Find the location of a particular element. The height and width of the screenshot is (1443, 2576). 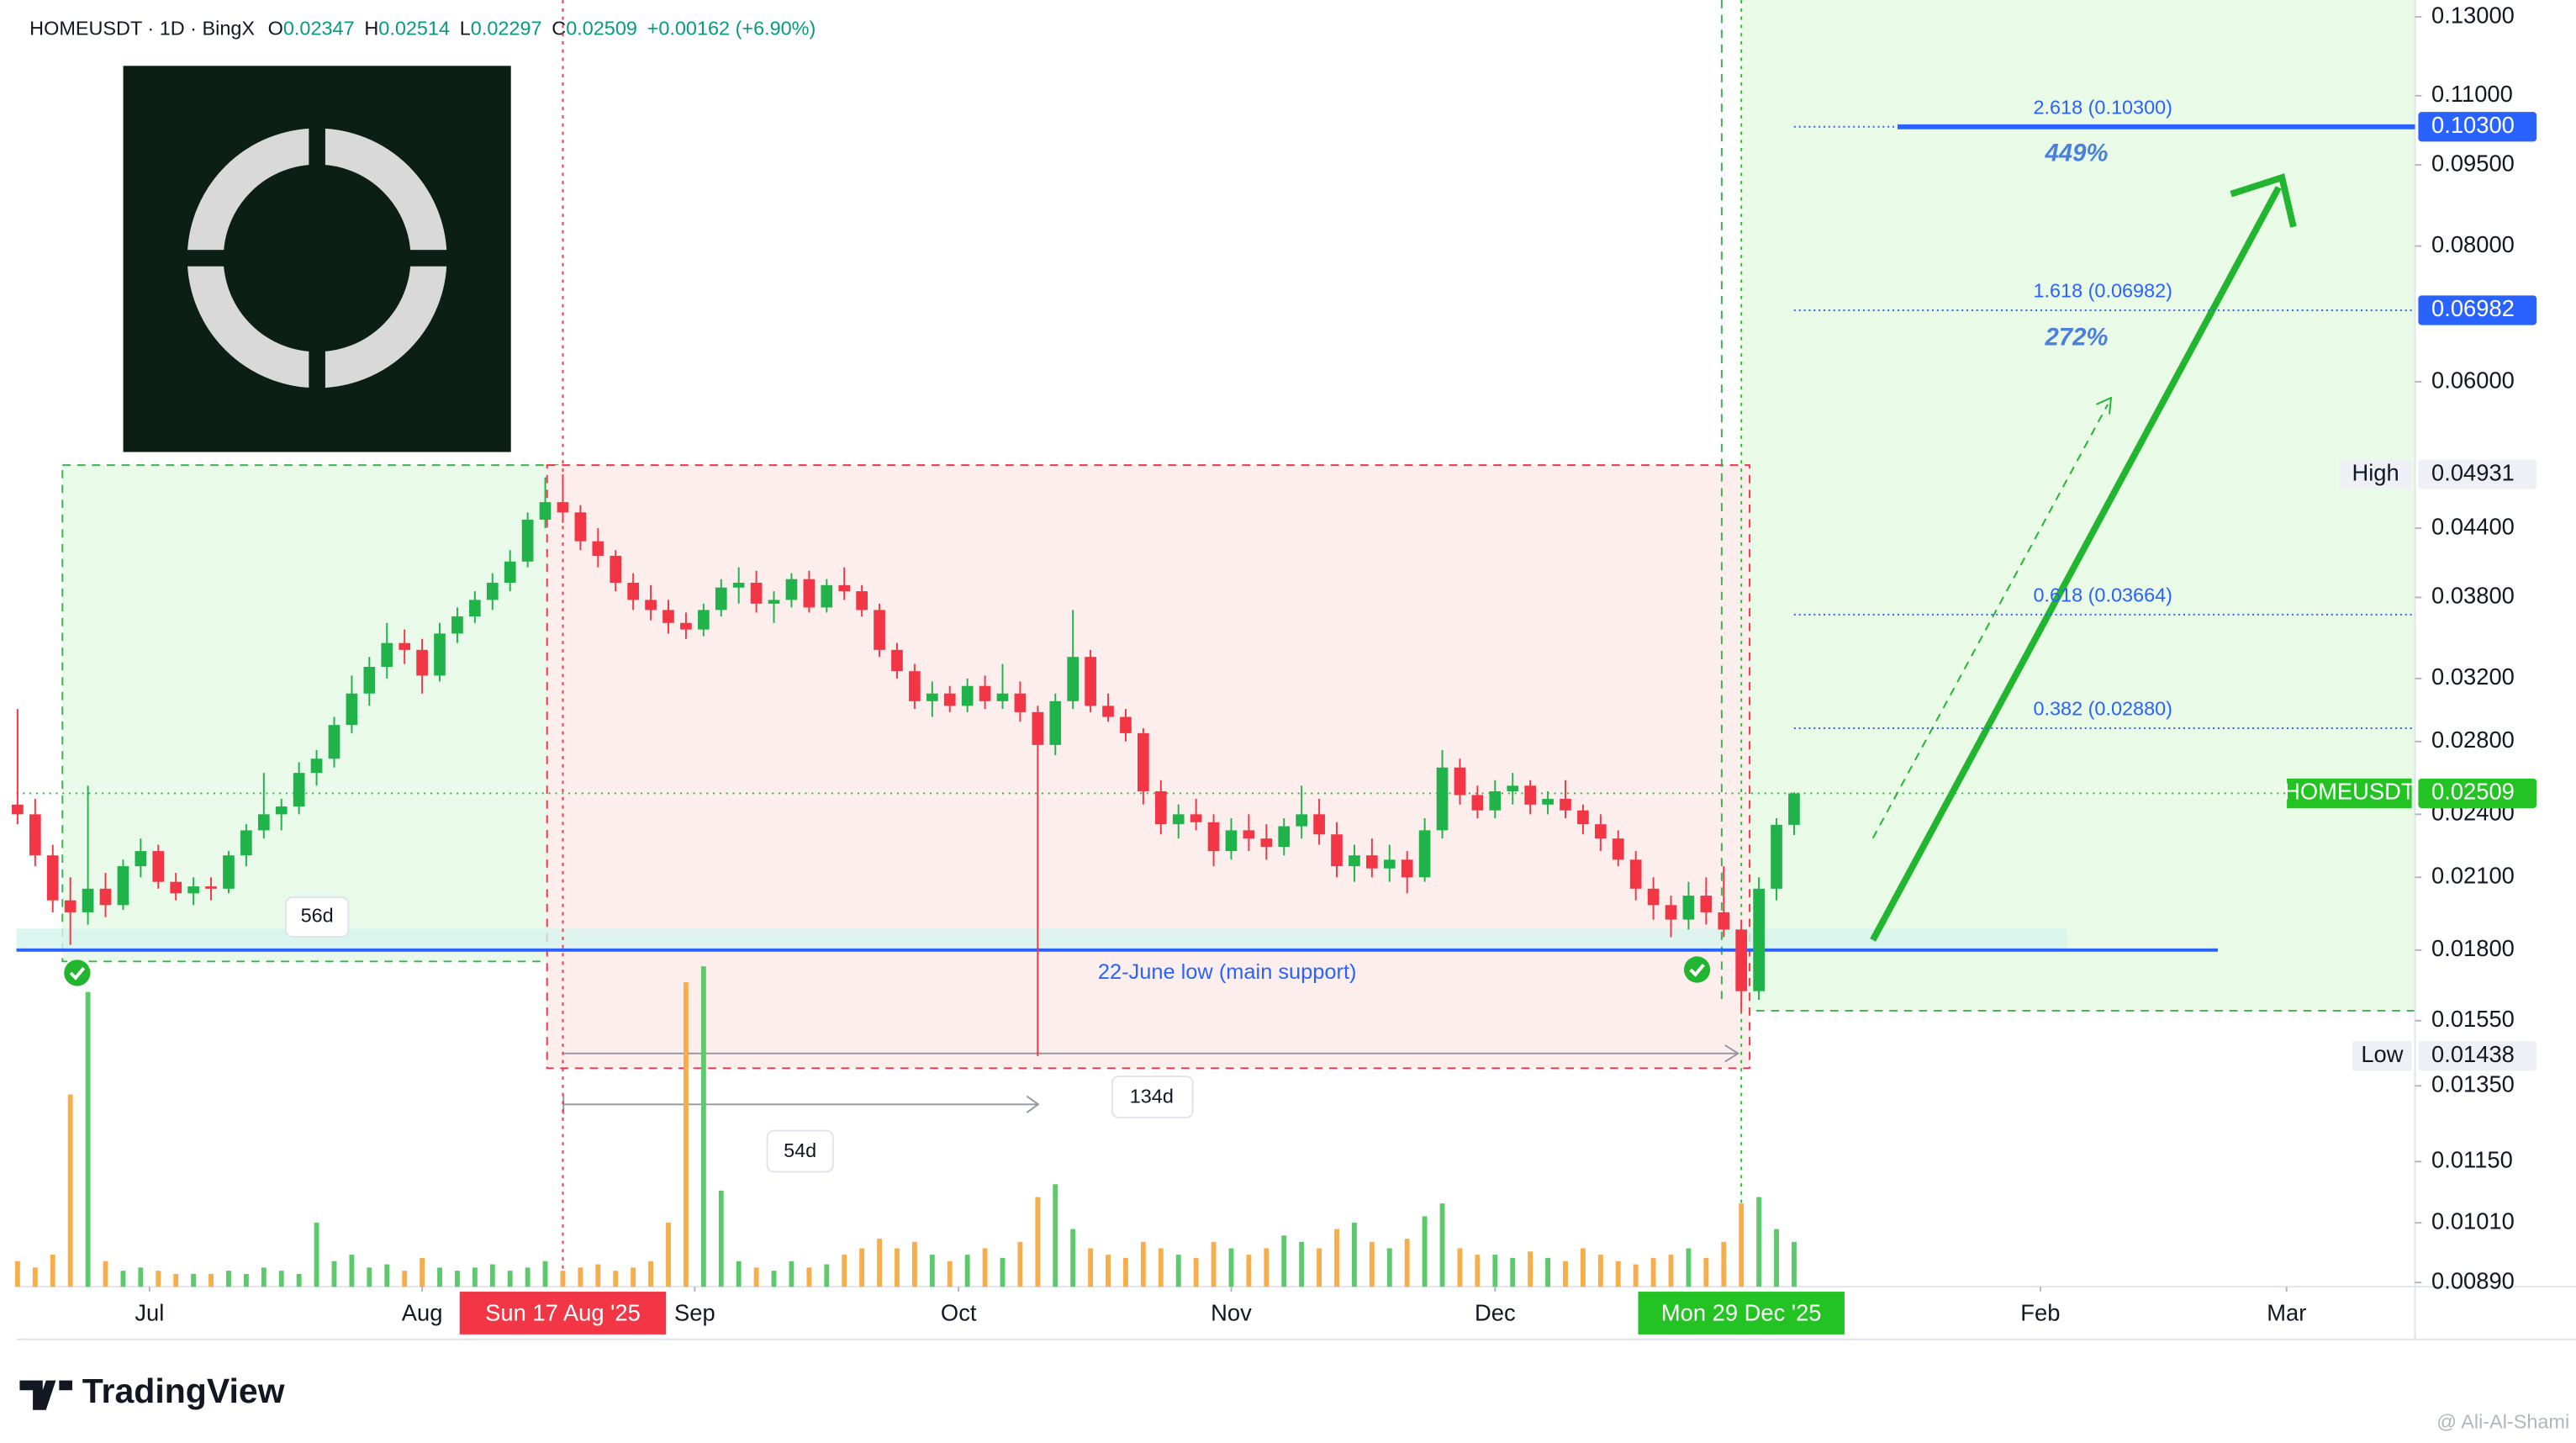

support-label: 22-June low (main support) is located at coordinates (1227, 972).